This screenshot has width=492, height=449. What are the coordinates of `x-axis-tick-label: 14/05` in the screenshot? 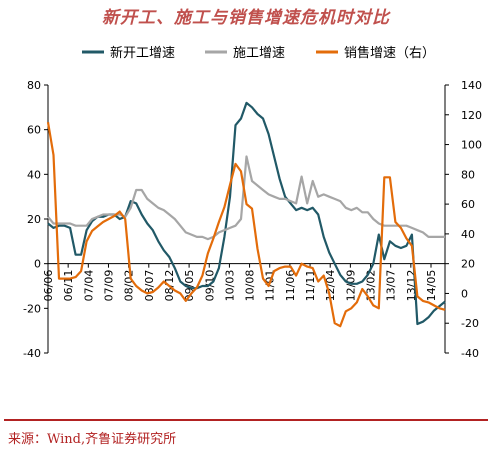 It's located at (431, 286).